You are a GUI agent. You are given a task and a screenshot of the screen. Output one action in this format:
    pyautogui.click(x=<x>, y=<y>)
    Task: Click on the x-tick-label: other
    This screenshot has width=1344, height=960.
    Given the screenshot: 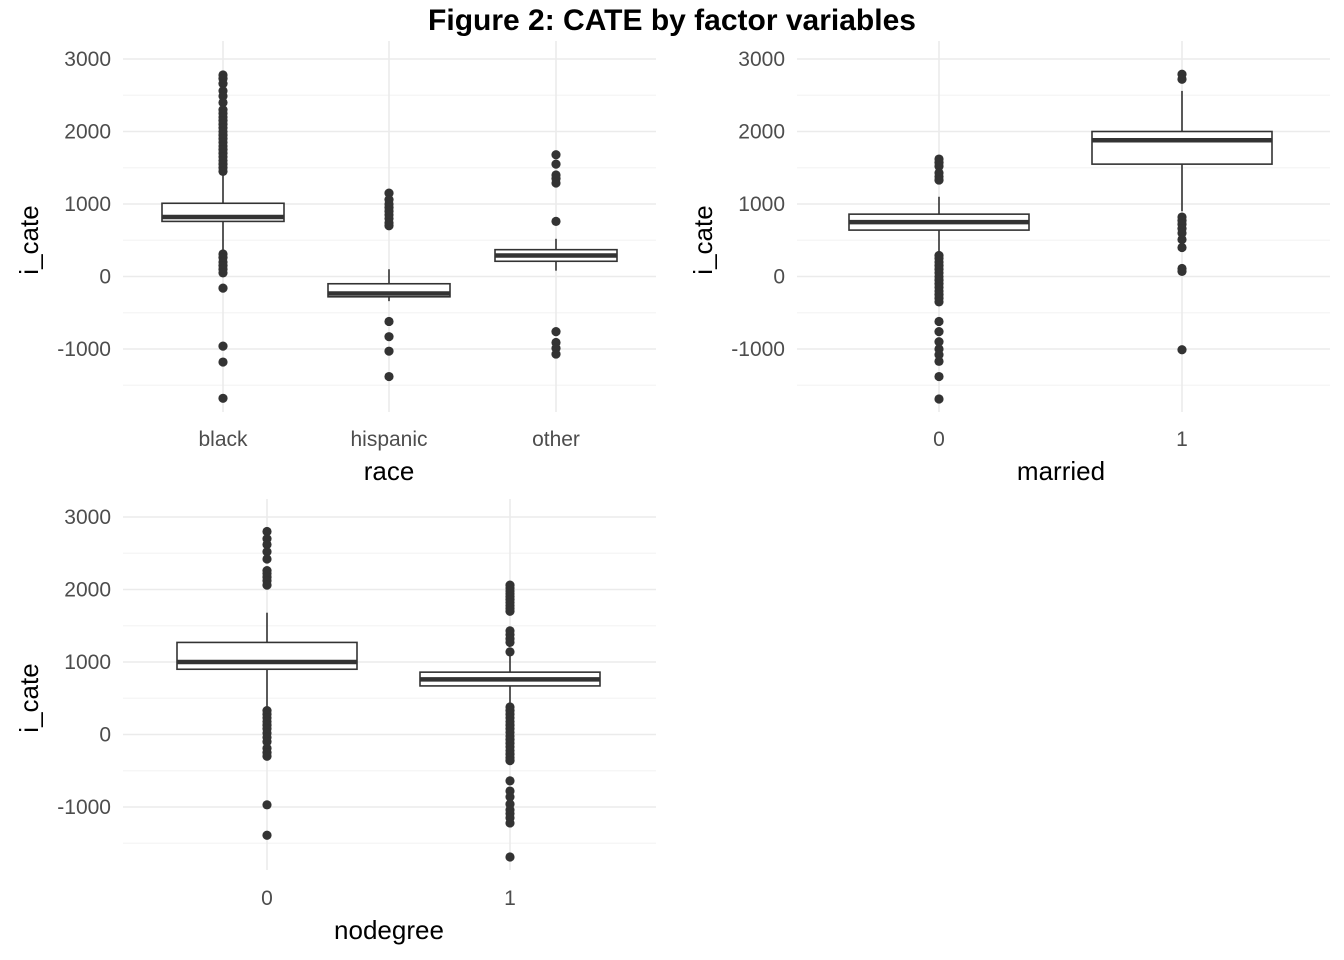 What is the action you would take?
    pyautogui.click(x=556, y=439)
    